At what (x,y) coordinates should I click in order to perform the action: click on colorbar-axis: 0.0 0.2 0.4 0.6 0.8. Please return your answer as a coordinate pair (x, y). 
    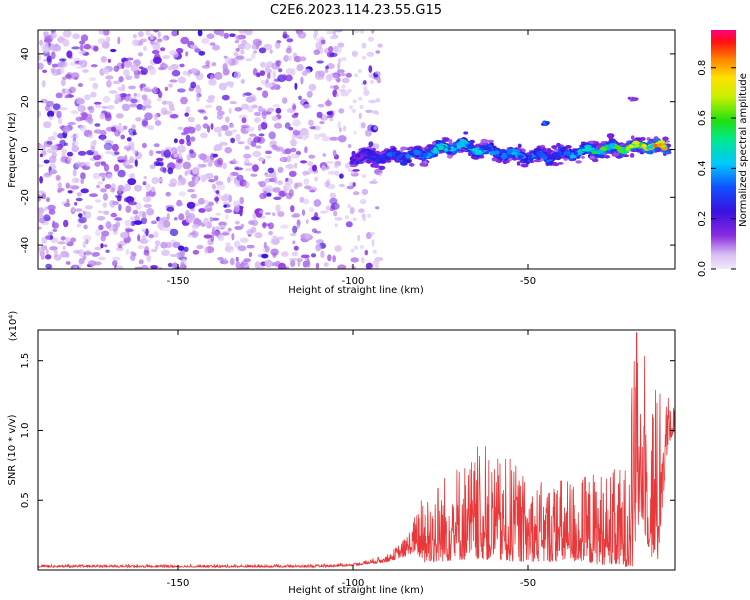
    Looking at the image, I should click on (716, 168).